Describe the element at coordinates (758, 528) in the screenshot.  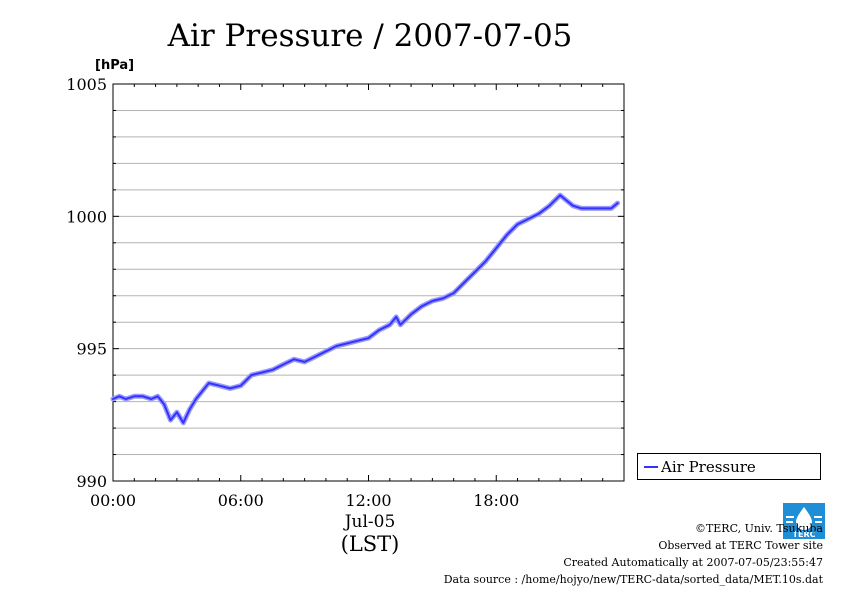
I see `footer-copyright: ©TERC, Univ. Tsukuba` at that location.